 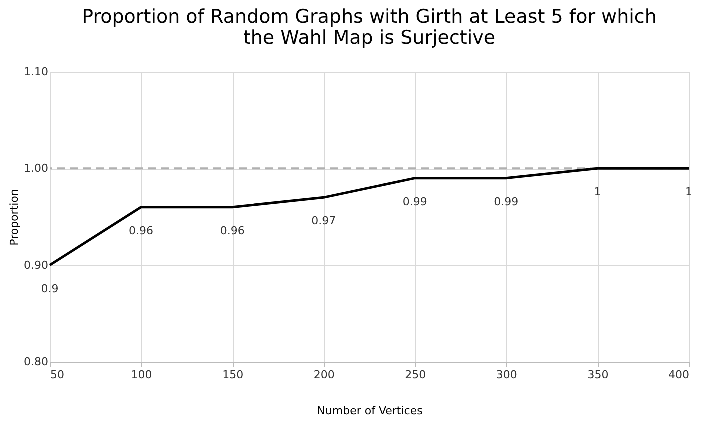 What do you see at coordinates (36, 362) in the screenshot?
I see `y-tick-label: 0.80` at bounding box center [36, 362].